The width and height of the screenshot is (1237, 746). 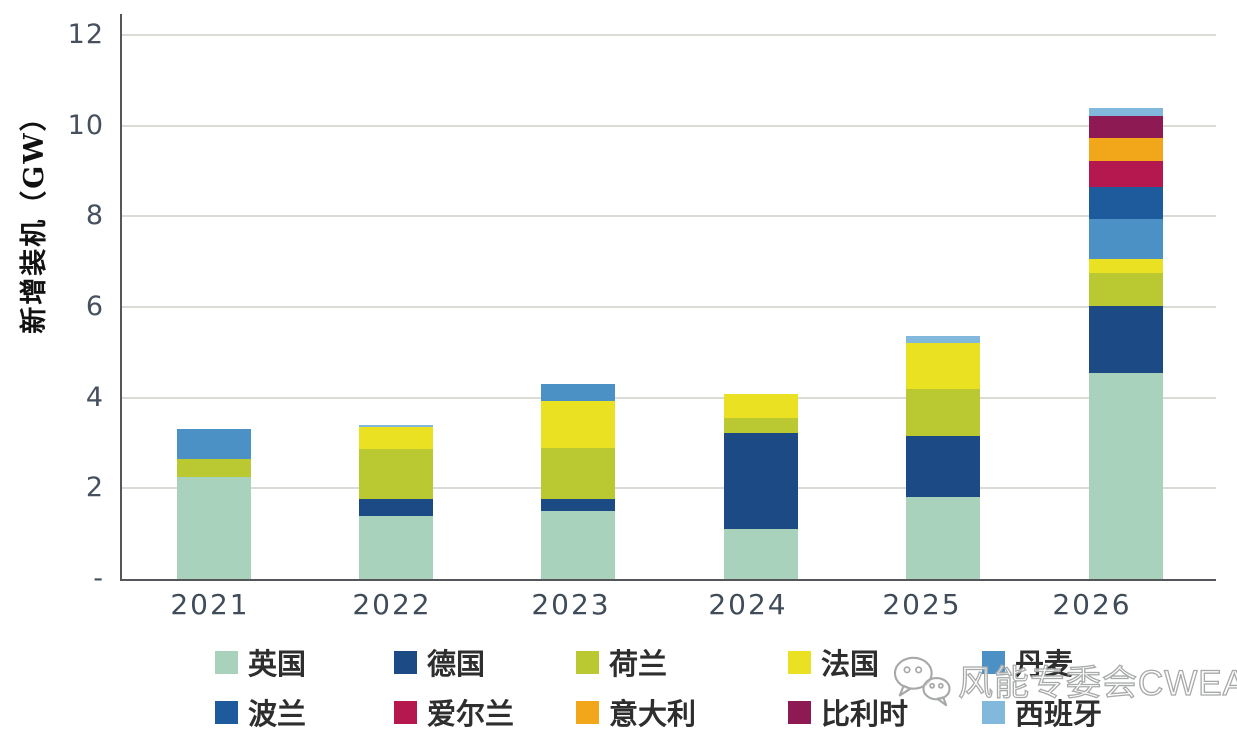 I want to click on legend-swatch-丹麦, so click(x=993, y=662).